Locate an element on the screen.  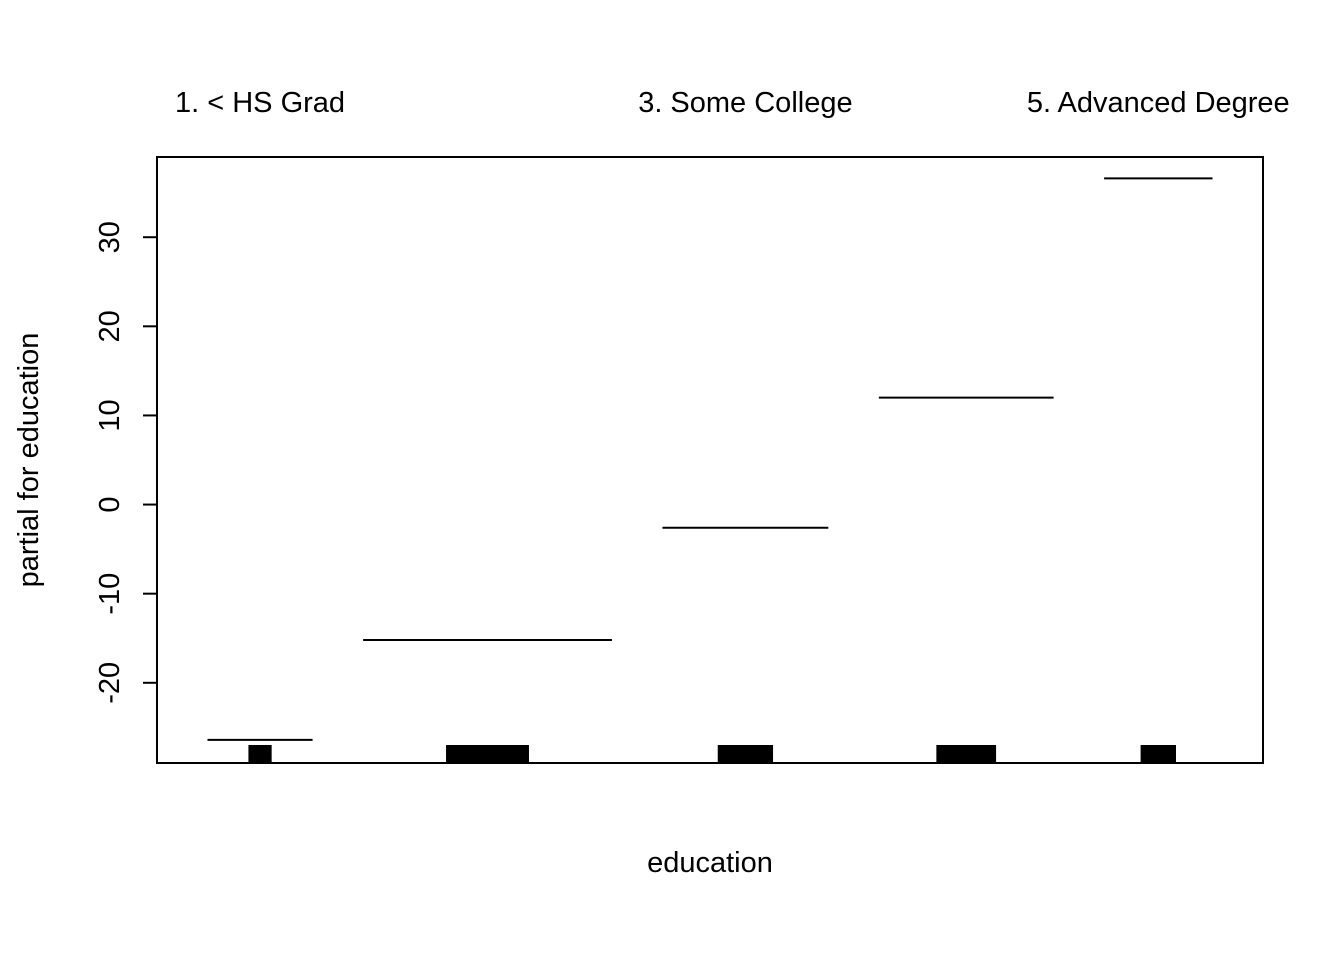
y-tick-label: 10 is located at coordinates (110, 415).